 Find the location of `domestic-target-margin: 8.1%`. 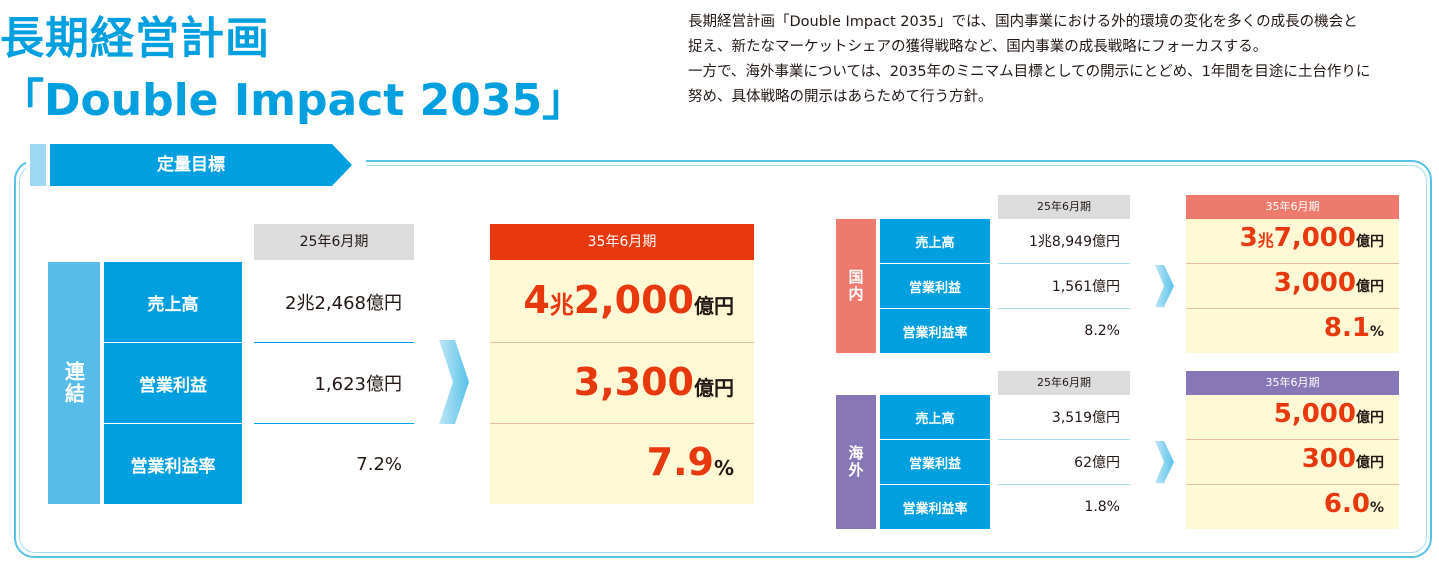

domestic-target-margin: 8.1% is located at coordinates (1353, 328).